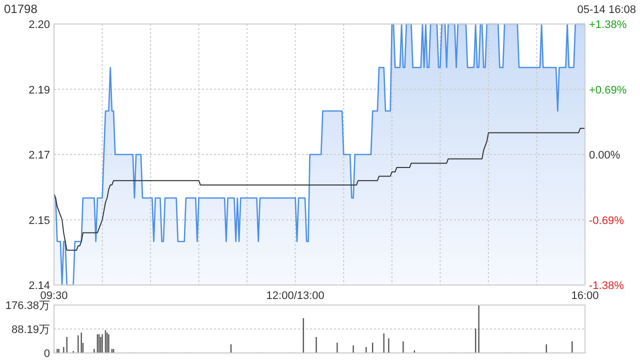  What do you see at coordinates (608, 25) in the screenshot?
I see `y2-tick-label: +1.38%` at bounding box center [608, 25].